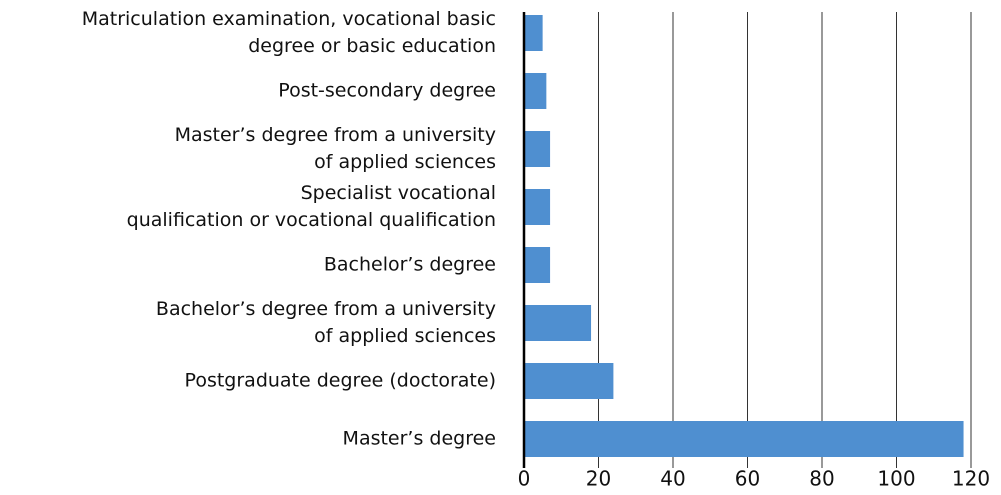  I want to click on x-tick-label: 40, so click(672, 479).